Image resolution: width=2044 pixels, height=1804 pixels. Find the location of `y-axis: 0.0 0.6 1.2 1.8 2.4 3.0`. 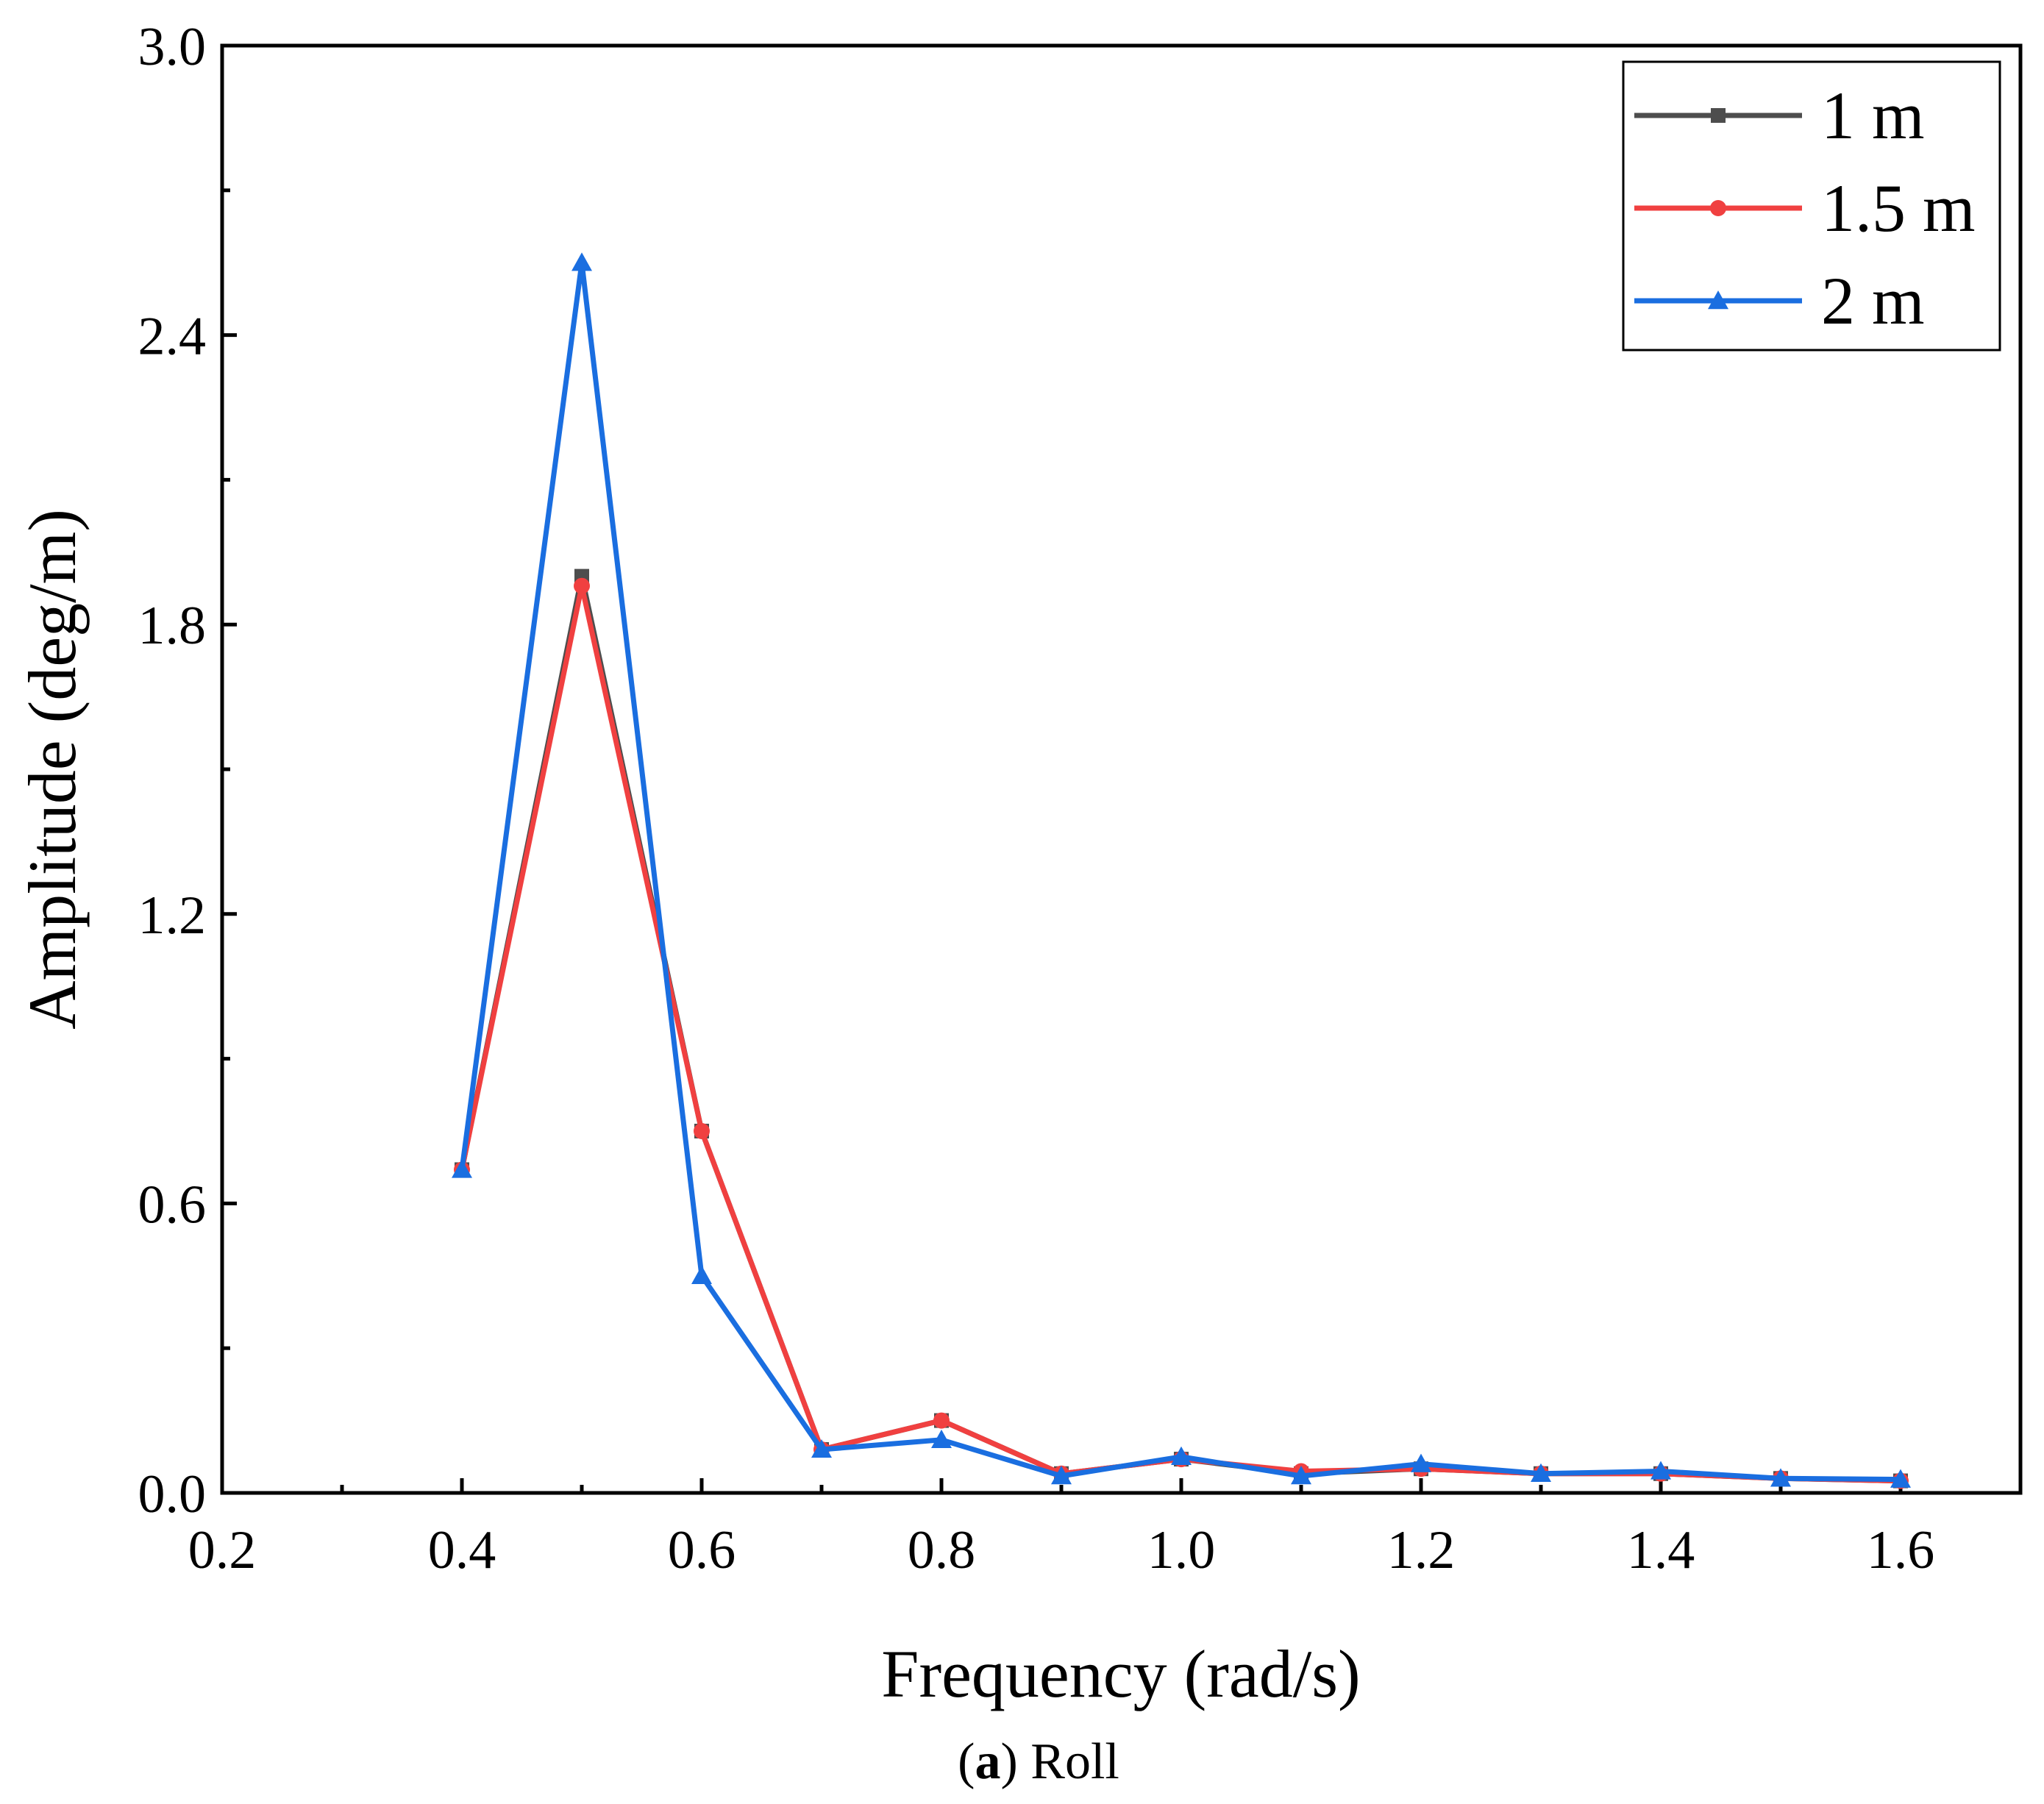

y-axis: 0.0 0.6 1.2 1.8 2.4 3.0 is located at coordinates (188, 771).